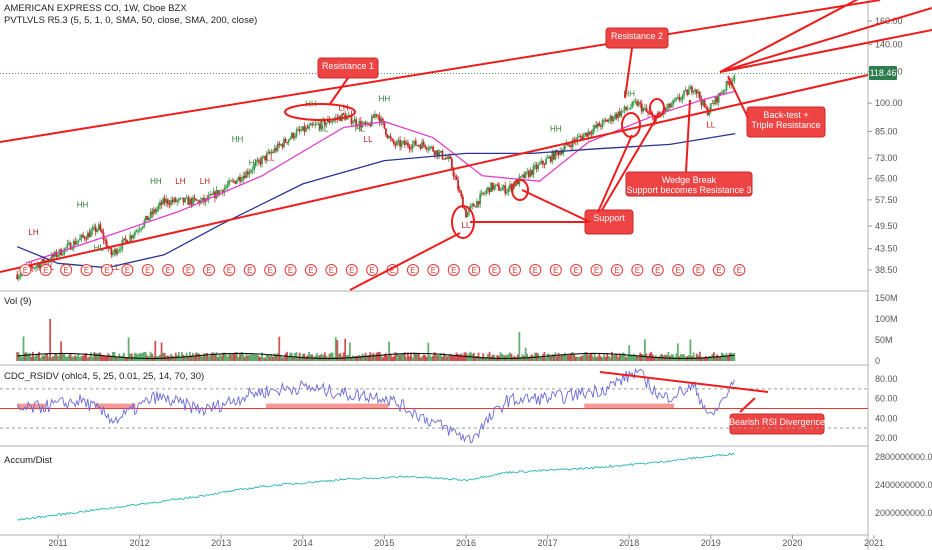  I want to click on pivot-label: LH, so click(33, 232).